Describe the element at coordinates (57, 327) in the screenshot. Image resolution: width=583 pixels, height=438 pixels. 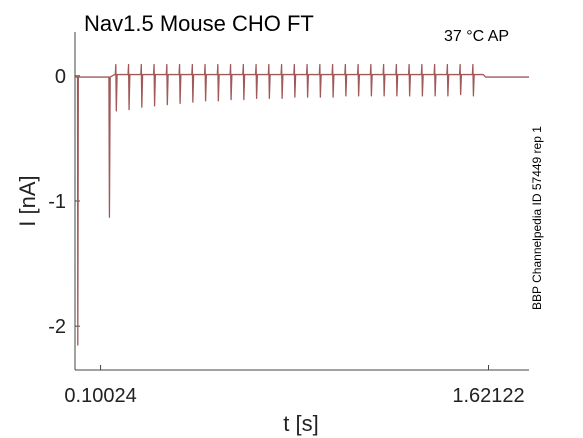
I see `y-tick-label: -2` at that location.